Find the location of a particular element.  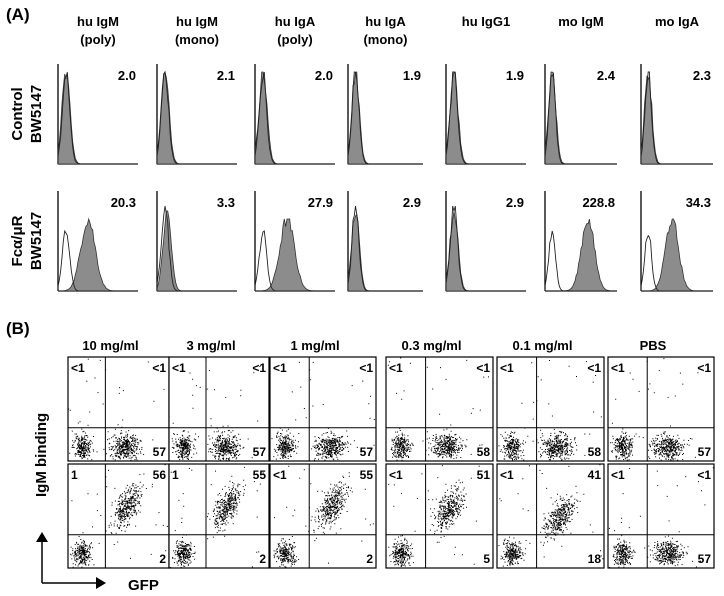

histogram-cell: 20.3 is located at coordinates (97, 241).